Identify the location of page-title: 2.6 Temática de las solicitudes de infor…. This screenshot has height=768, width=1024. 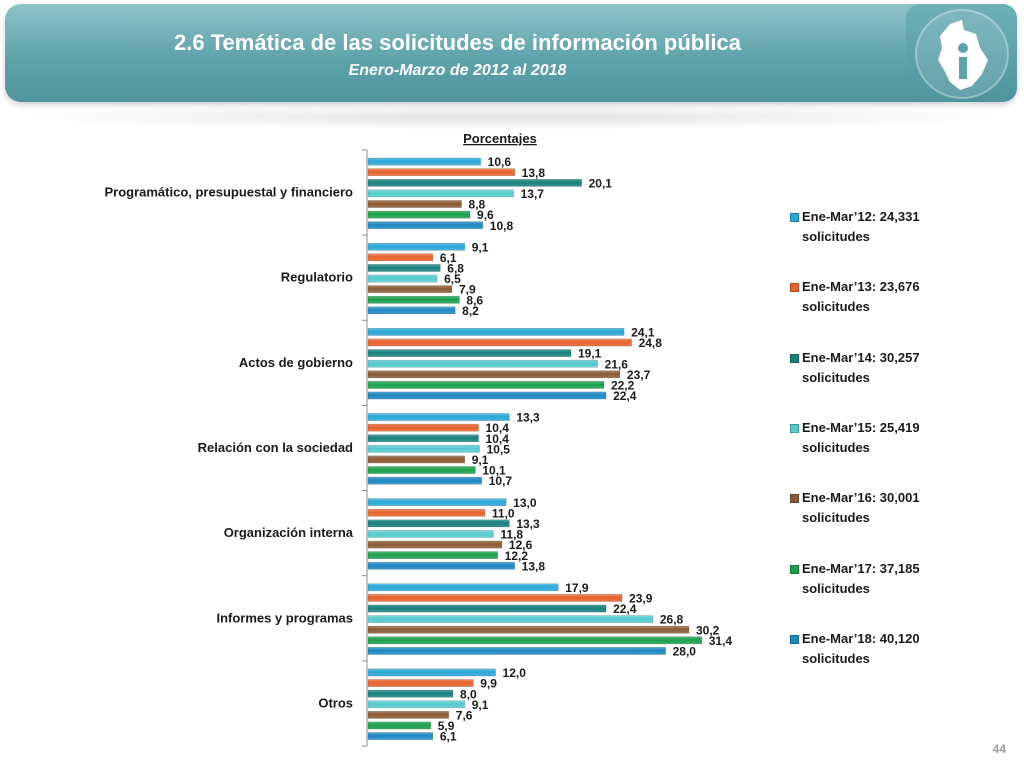
(457, 42).